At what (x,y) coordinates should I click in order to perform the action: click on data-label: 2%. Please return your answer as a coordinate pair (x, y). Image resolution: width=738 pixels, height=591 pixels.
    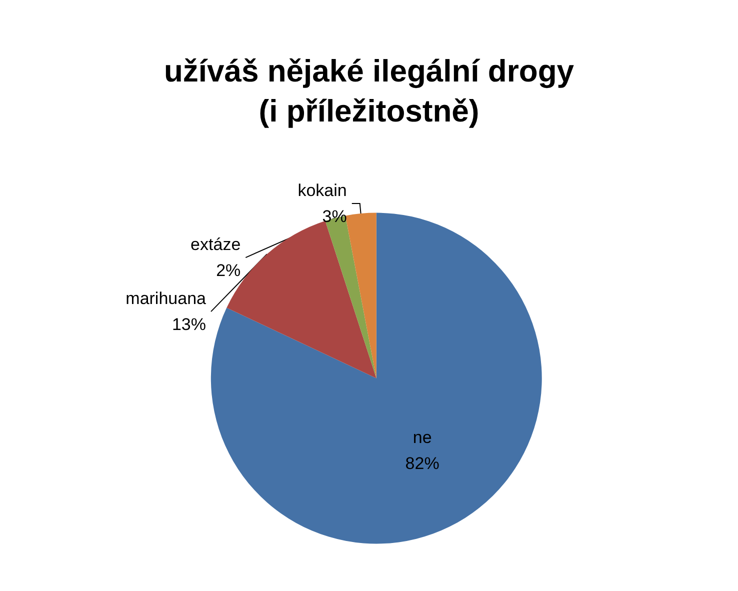
    Looking at the image, I should click on (228, 270).